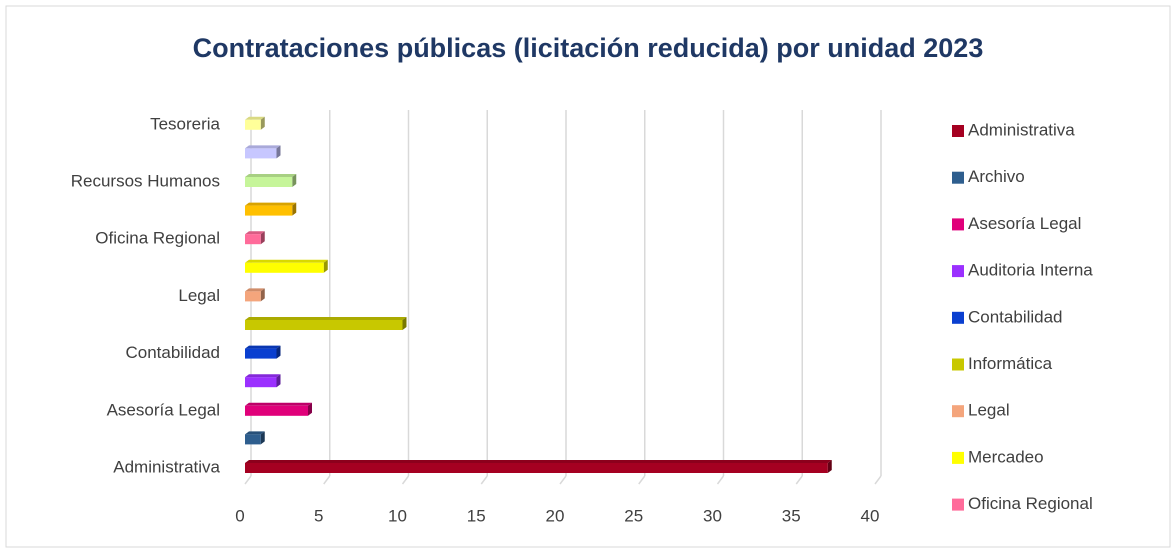  Describe the element at coordinates (791, 515) in the screenshot. I see `x-tick-label: 35` at that location.